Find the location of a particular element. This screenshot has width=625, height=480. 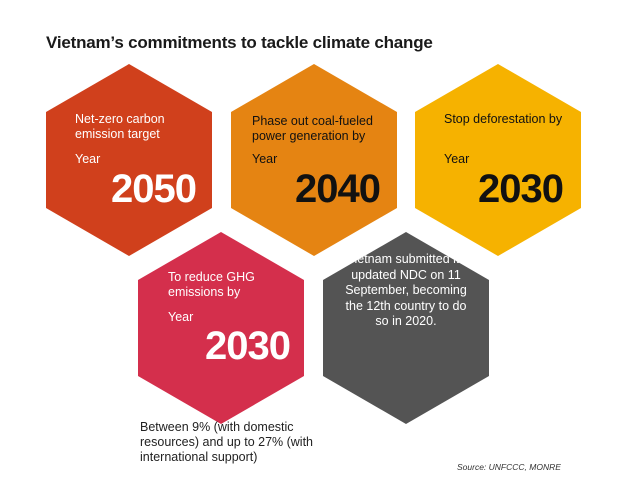

ghg-reduction-year-label: Year is located at coordinates (181, 317).